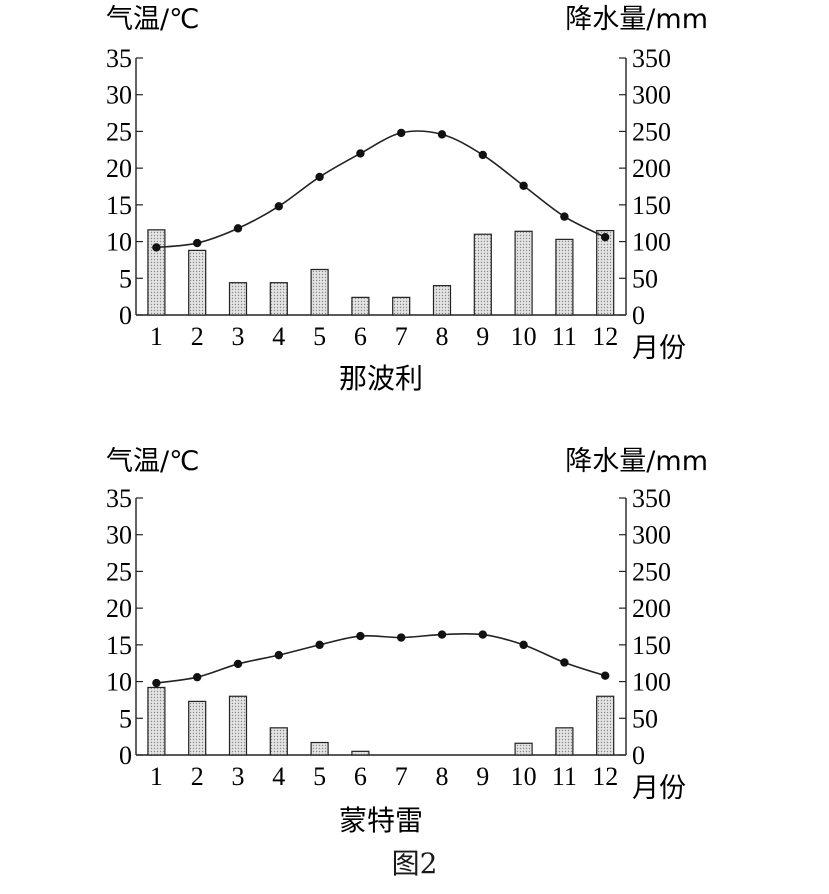 The image size is (829, 894). What do you see at coordinates (564, 776) in the screenshot?
I see `x-tick-label: 11` at bounding box center [564, 776].